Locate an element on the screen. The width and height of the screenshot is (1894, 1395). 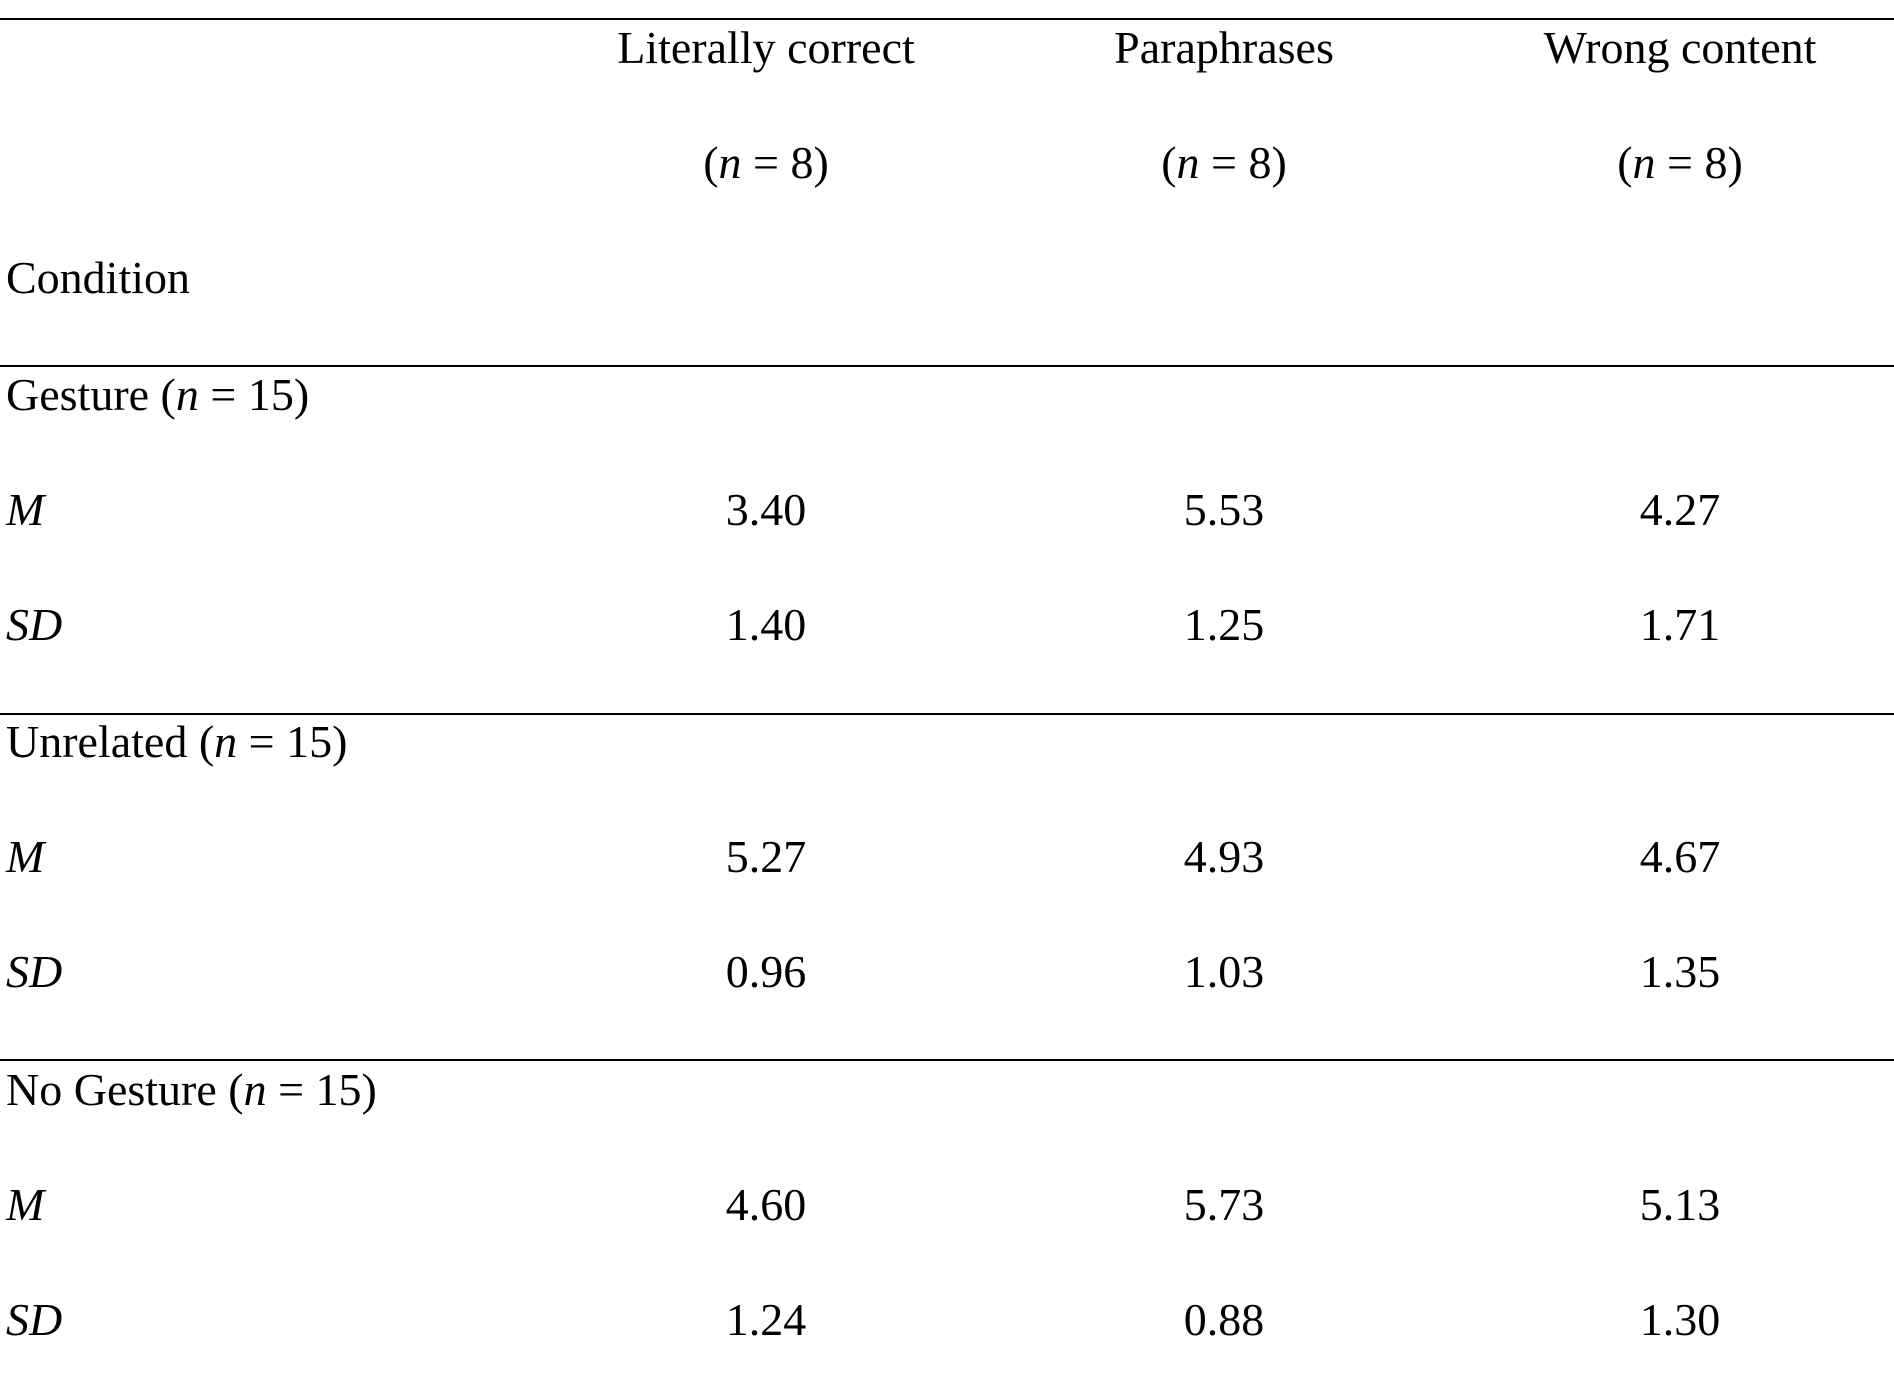
value-cell: 0.88 is located at coordinates (1224, 1319).